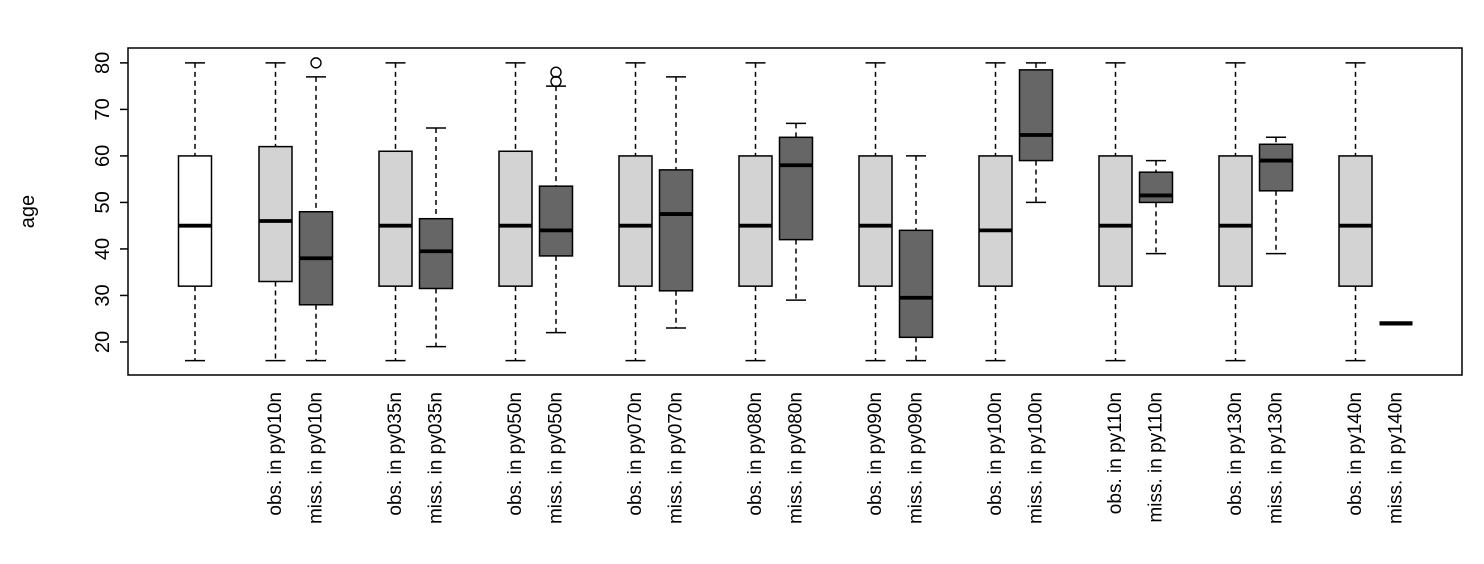  Describe the element at coordinates (1115, 453) in the screenshot. I see `x-axis-label: obs. in py110n` at that location.